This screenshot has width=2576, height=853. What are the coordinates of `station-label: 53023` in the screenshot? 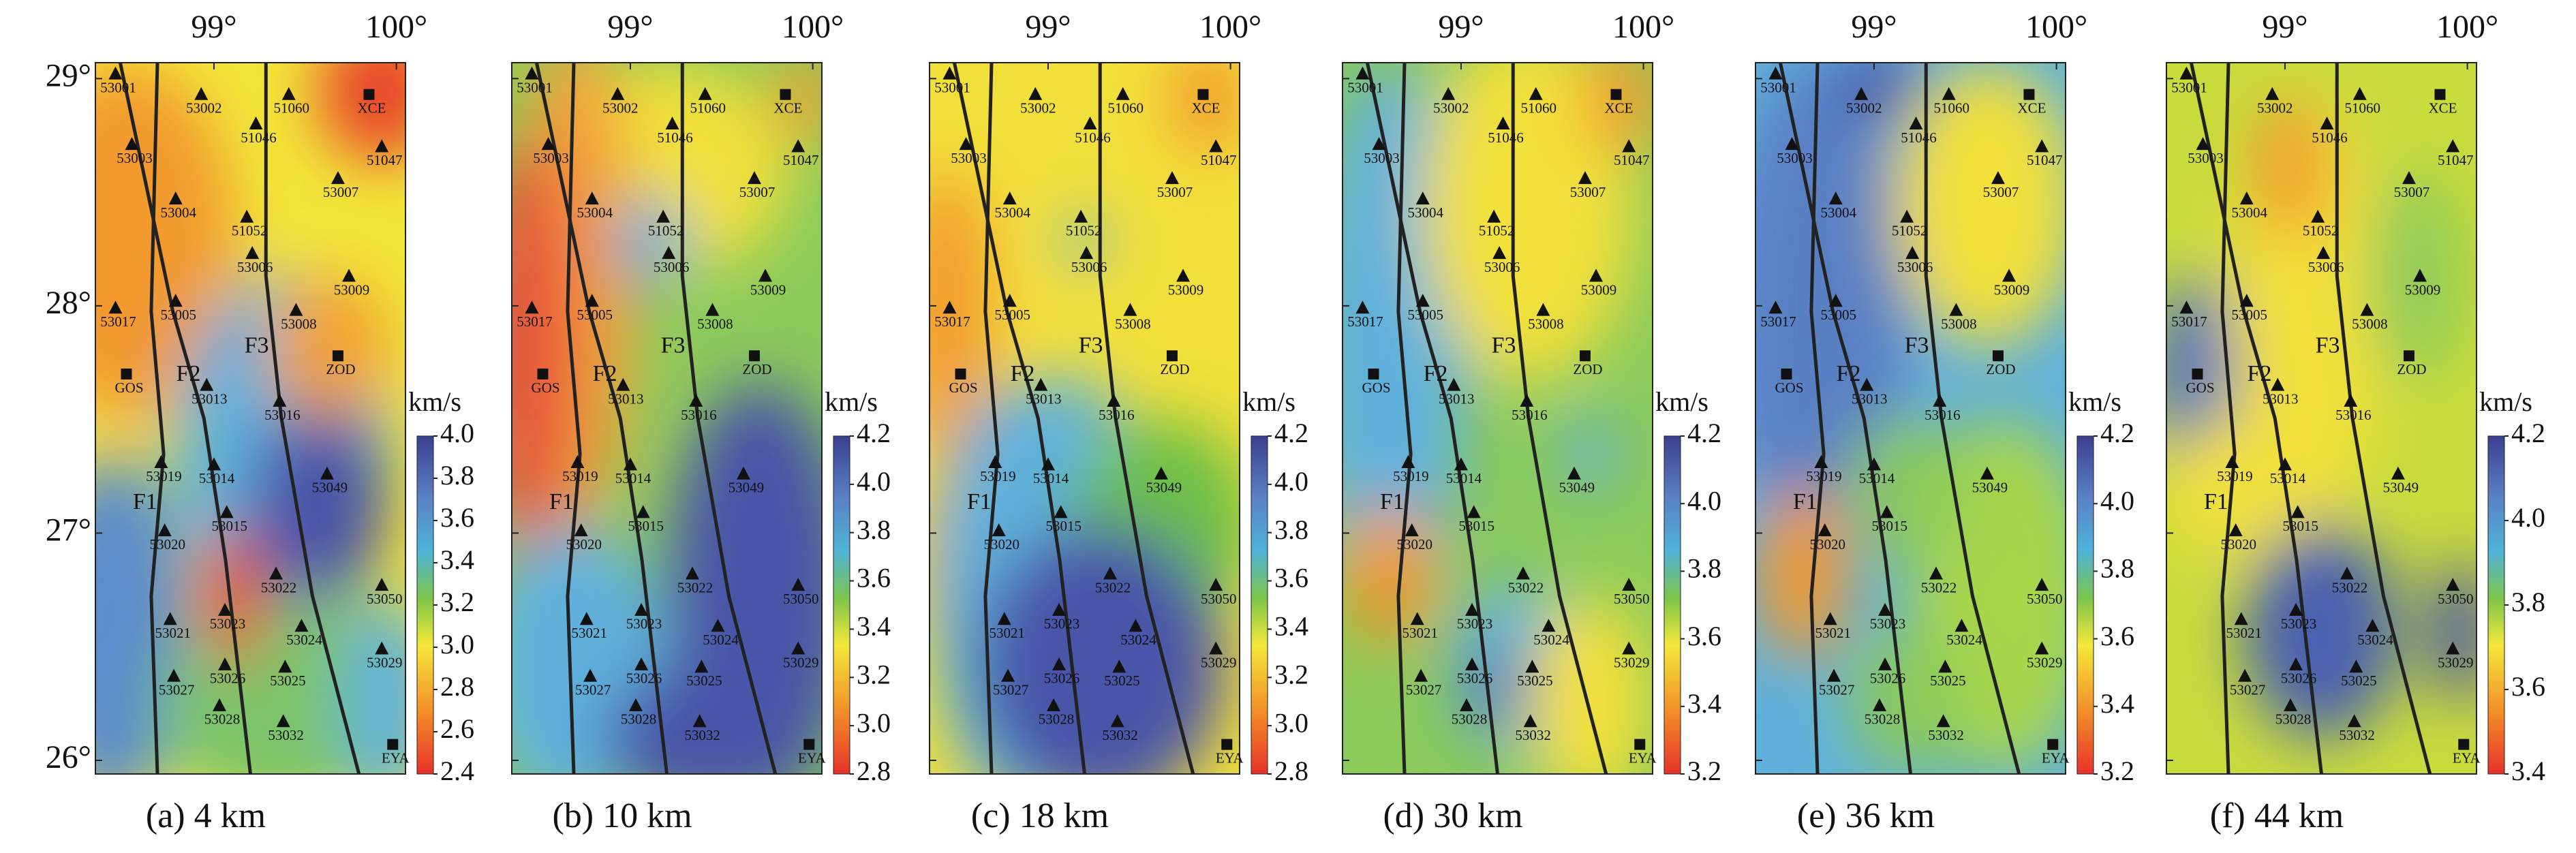 It's located at (644, 624).